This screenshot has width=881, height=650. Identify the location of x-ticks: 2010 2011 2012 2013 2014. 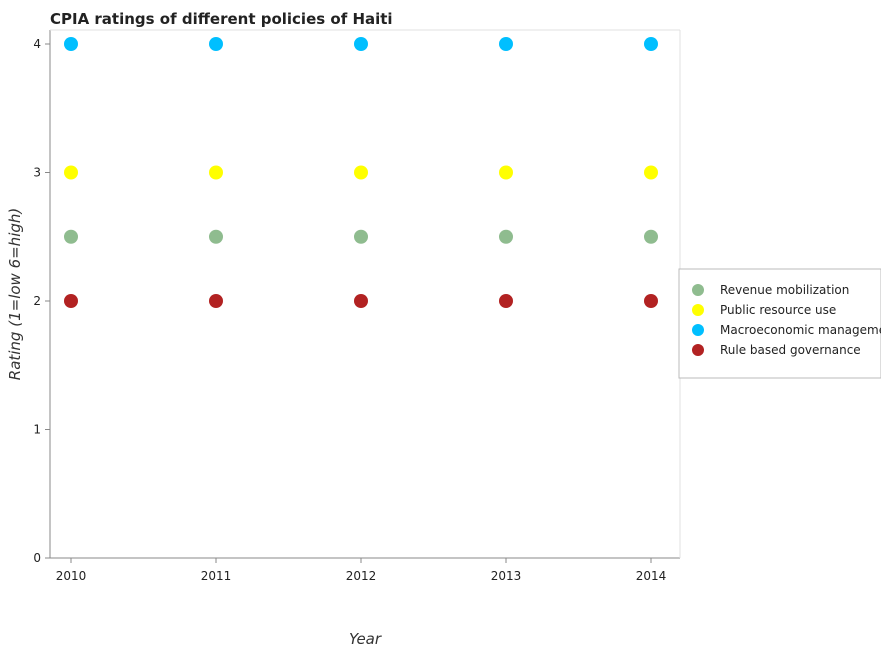
(361, 570).